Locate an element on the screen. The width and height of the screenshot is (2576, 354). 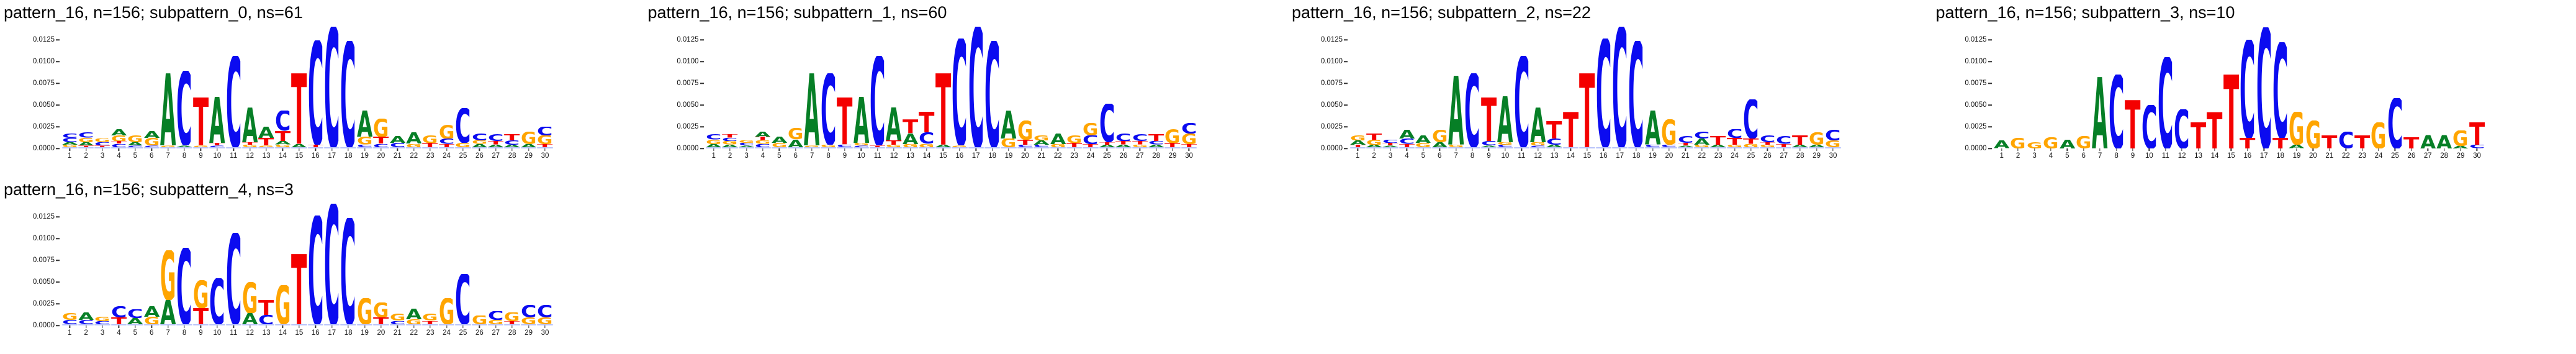
y-tick-label: 0.0075 is located at coordinates (688, 83).